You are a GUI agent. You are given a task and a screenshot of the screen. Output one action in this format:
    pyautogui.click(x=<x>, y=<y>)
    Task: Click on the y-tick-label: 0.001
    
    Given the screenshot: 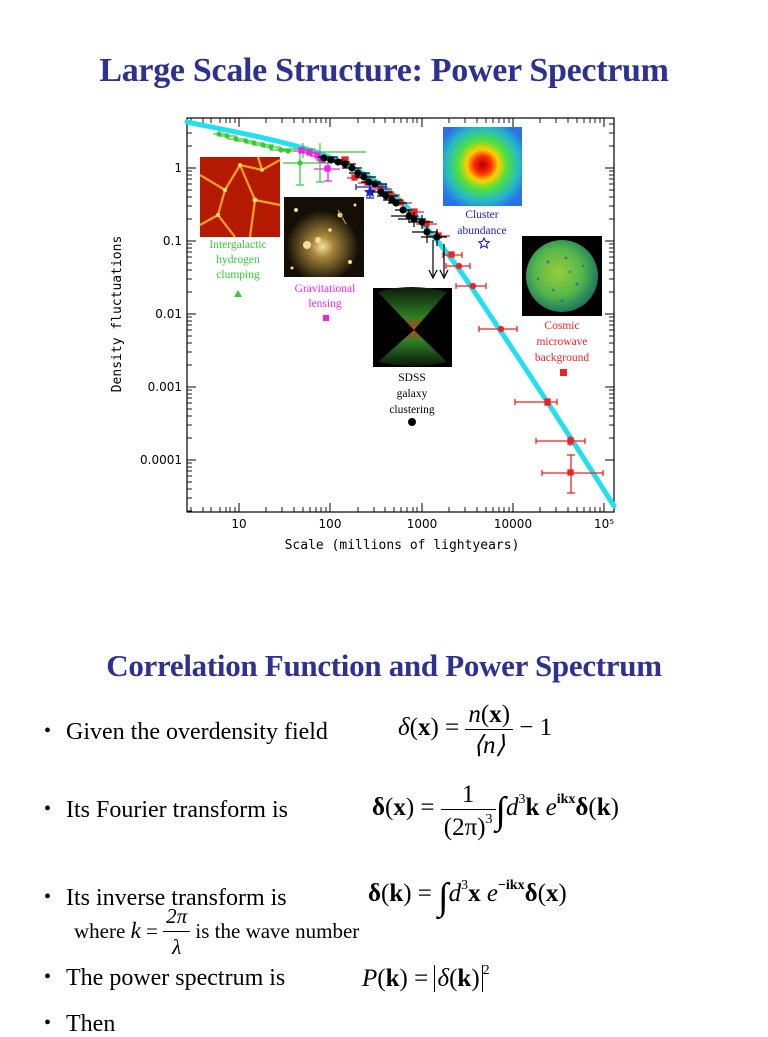 What is the action you would take?
    pyautogui.click(x=165, y=387)
    